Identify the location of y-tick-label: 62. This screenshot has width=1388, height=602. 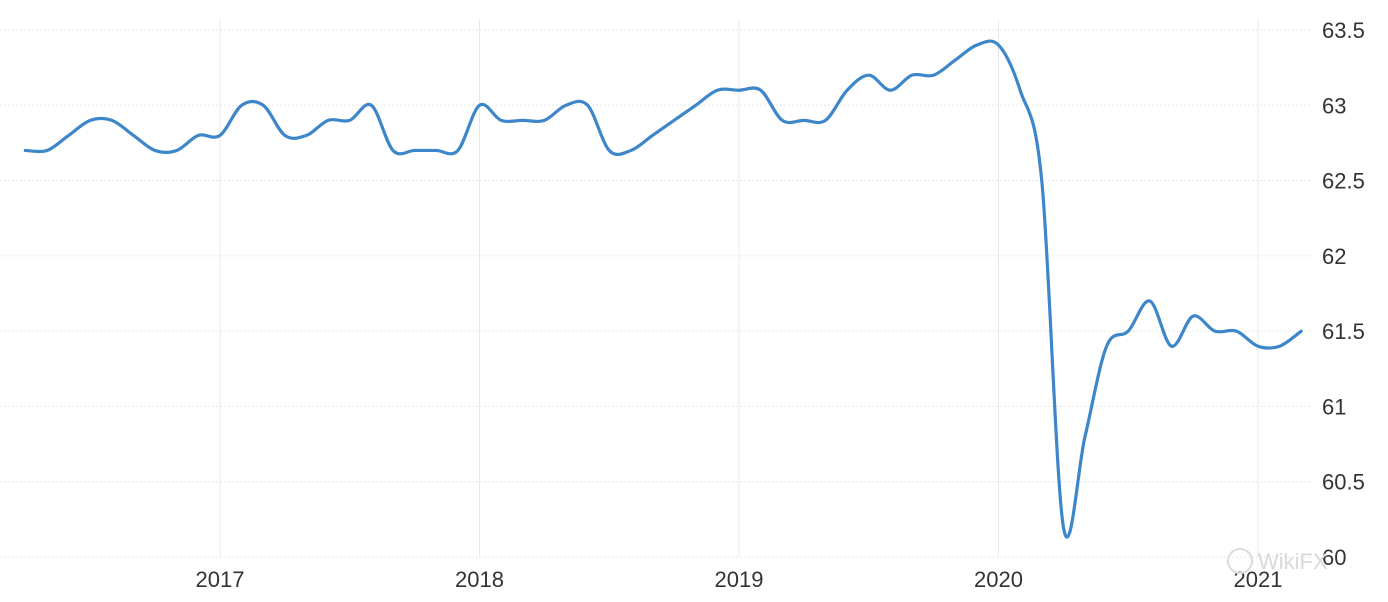
(1334, 256).